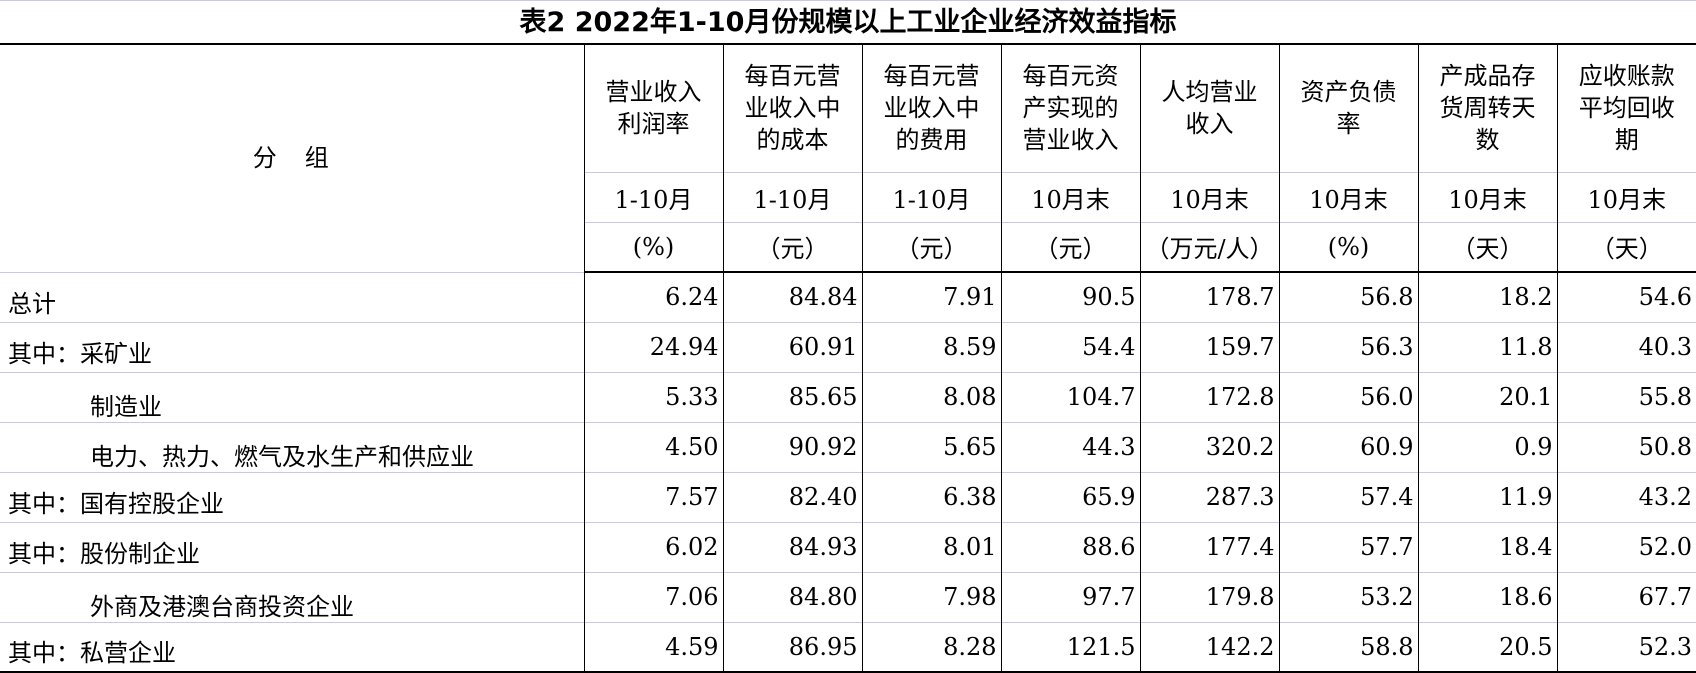 The image size is (1696, 673). I want to click on cell-value: 84.80, so click(792, 596).